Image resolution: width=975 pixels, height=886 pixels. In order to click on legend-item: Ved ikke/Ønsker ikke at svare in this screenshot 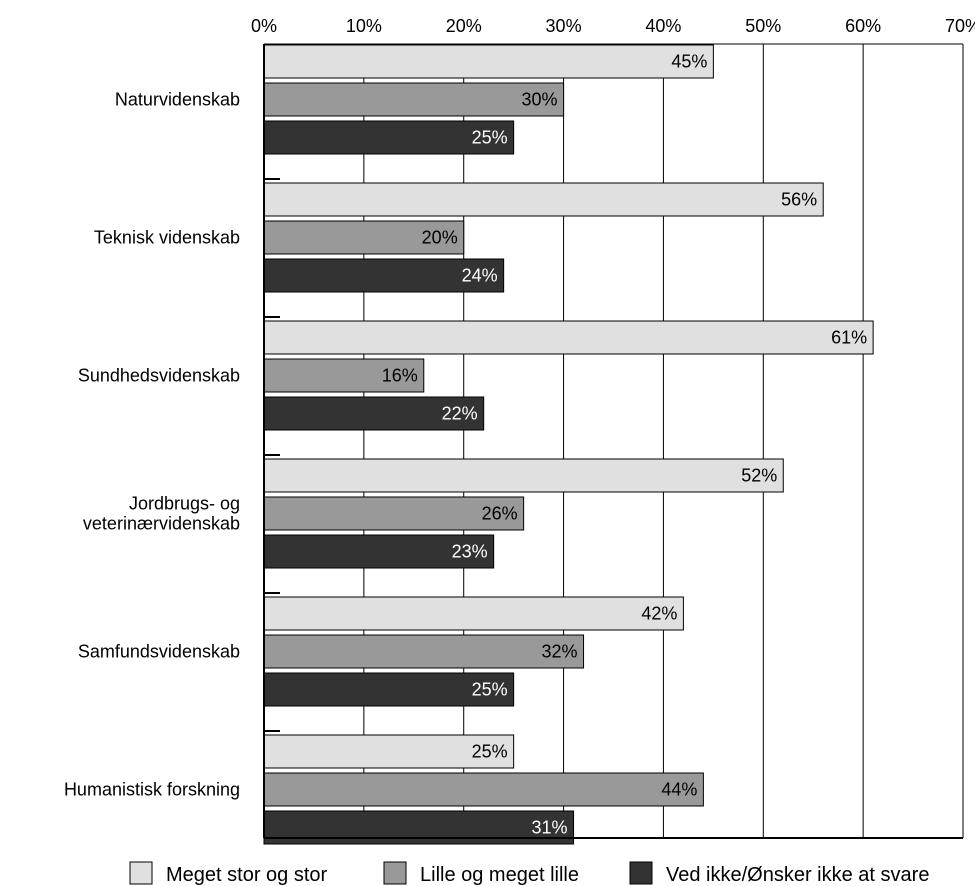, I will do `click(779, 873)`.